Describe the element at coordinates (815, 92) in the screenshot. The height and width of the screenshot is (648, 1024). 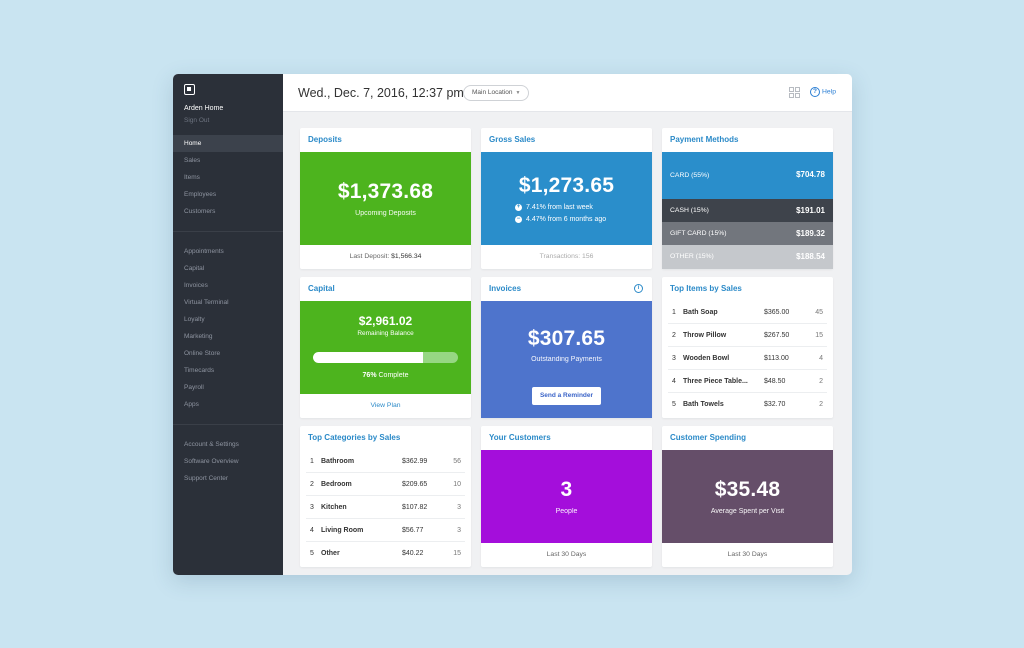
I see `question-mark-icon: ?` at that location.